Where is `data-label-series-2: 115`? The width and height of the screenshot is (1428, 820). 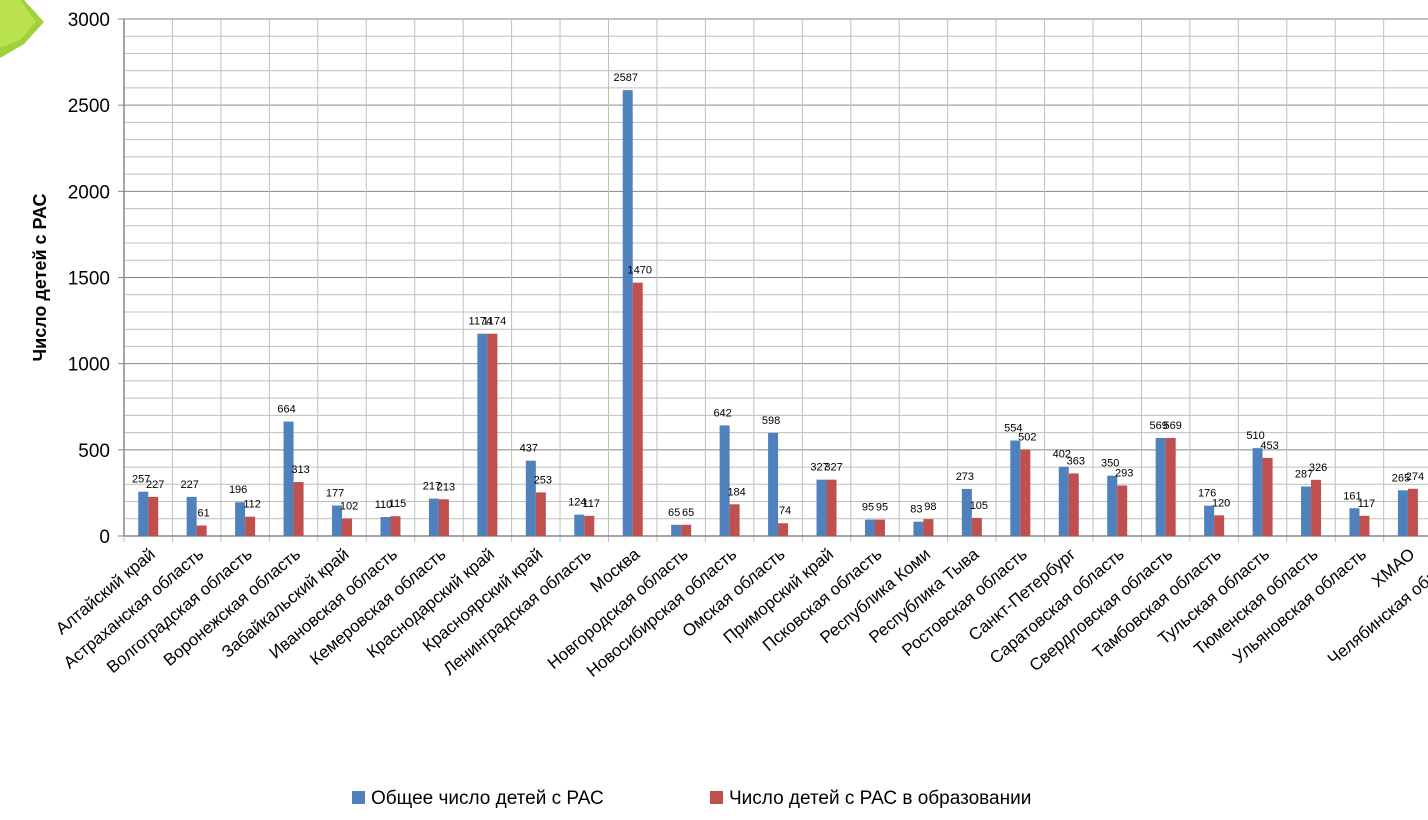 data-label-series-2: 115 is located at coordinates (398, 504).